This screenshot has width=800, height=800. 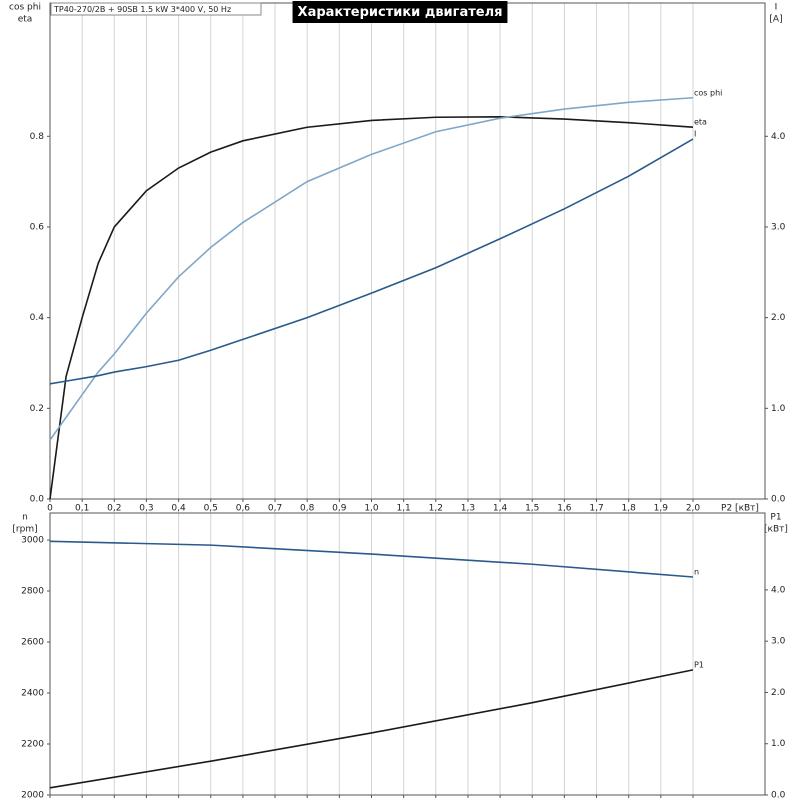 I want to click on title-group: Характеристики двигателя, so click(x=400, y=12).